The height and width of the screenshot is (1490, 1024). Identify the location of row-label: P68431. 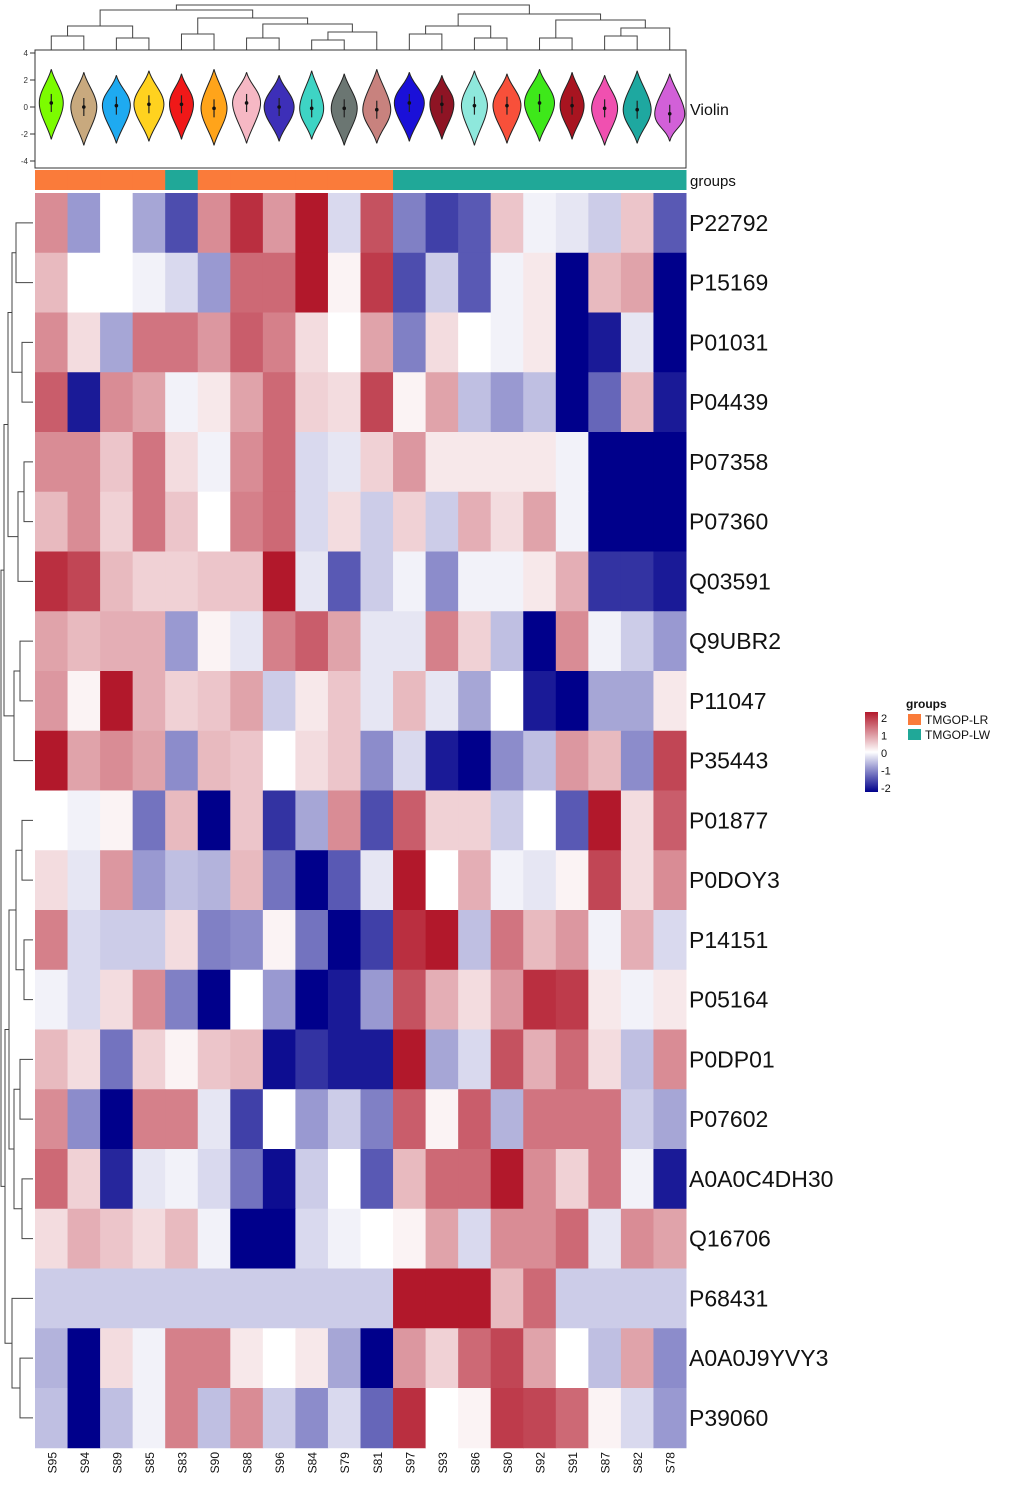
(728, 1298).